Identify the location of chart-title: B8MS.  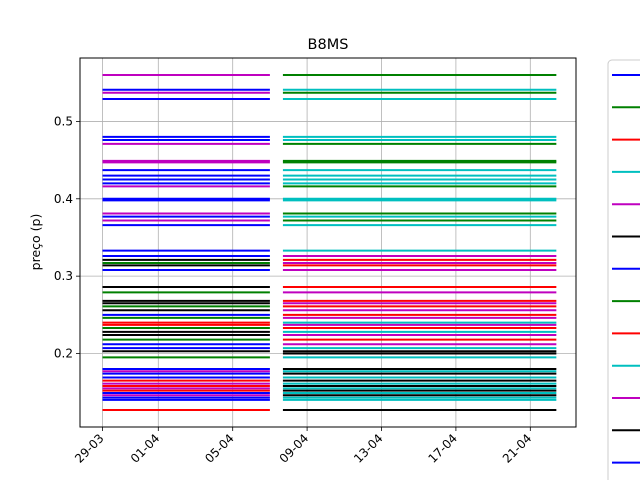
(328, 45).